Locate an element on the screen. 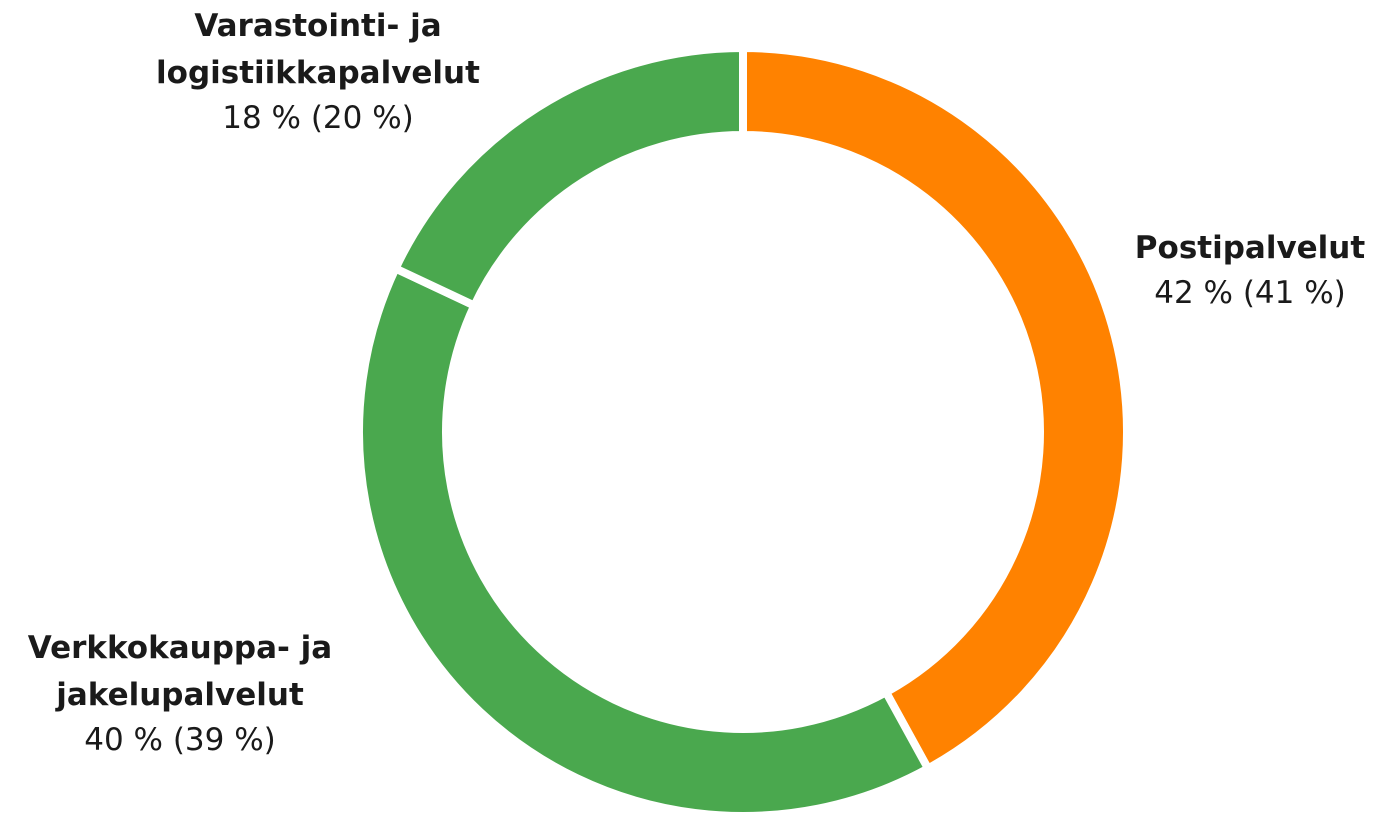  value-label: 40 % (39 %) is located at coordinates (180, 740).